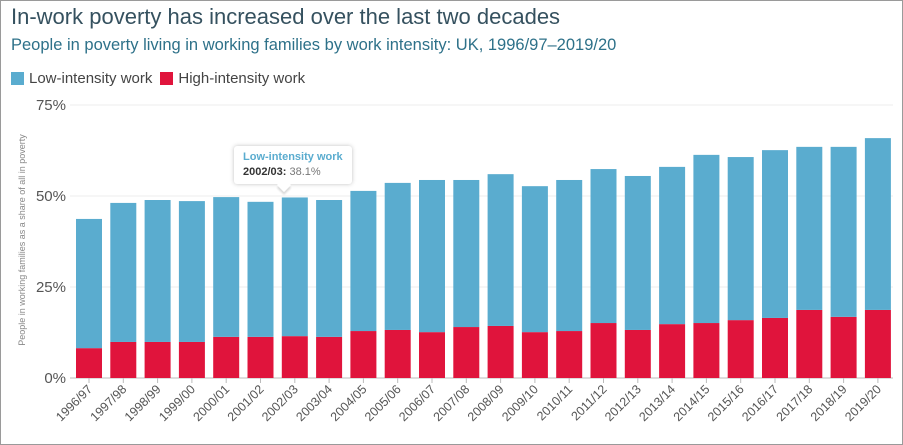  What do you see at coordinates (452, 403) in the screenshot?
I see `x-tick-label: 2007/08` at bounding box center [452, 403].